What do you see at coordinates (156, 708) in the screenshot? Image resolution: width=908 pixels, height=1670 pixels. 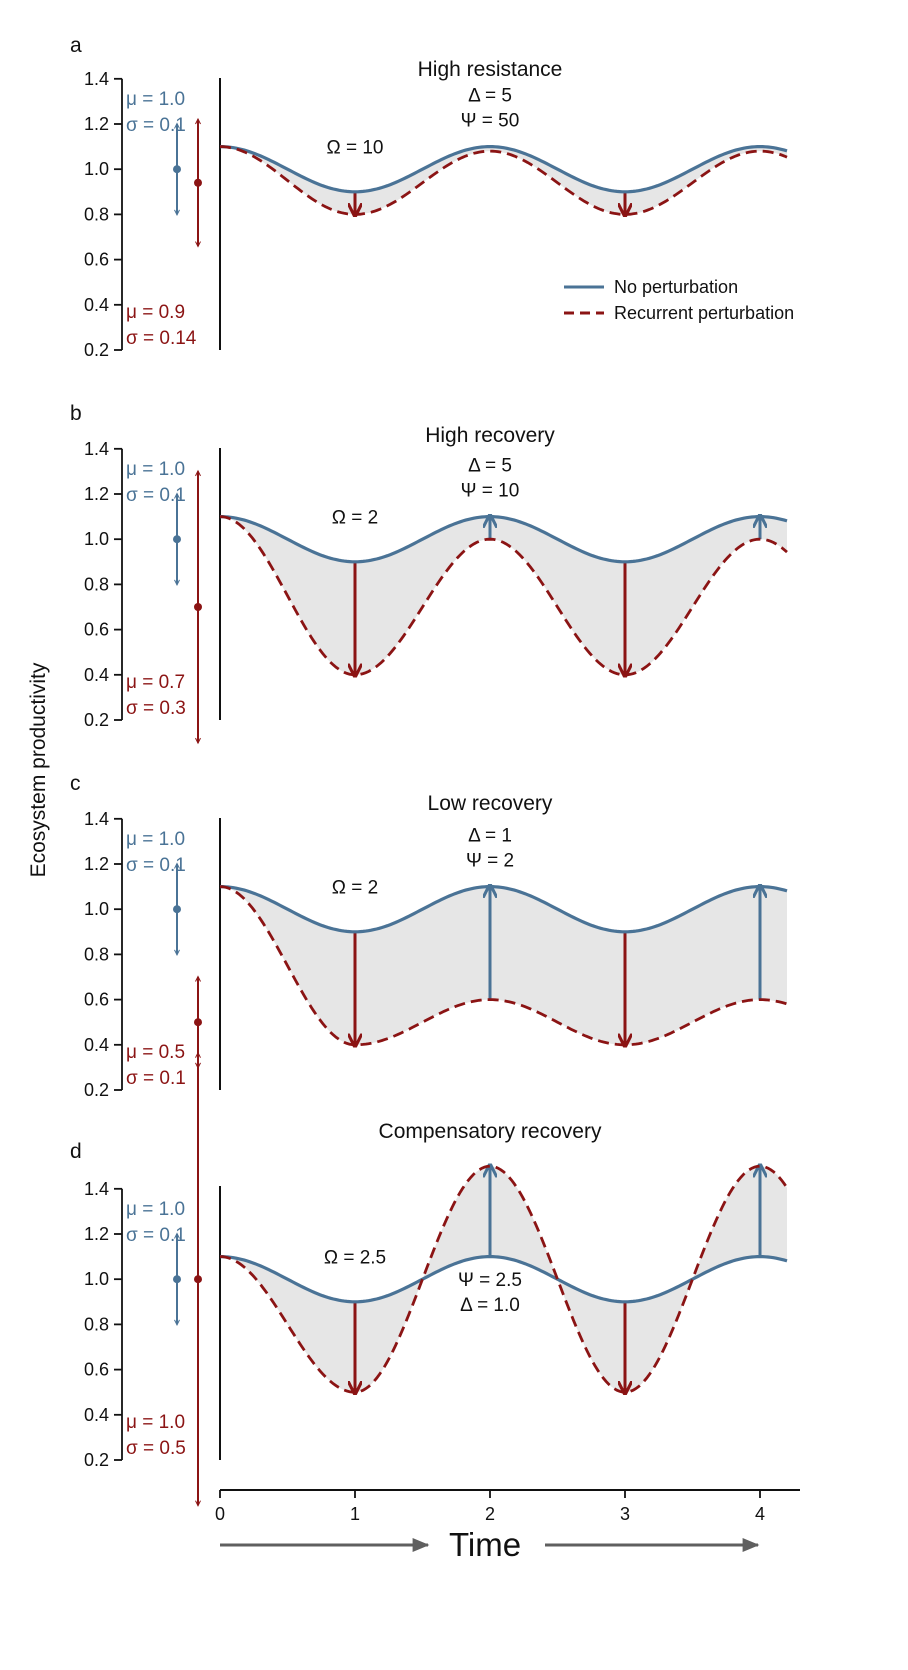 I see `stat-sigma-recurrent-perturbation: σ = 0.3` at bounding box center [156, 708].